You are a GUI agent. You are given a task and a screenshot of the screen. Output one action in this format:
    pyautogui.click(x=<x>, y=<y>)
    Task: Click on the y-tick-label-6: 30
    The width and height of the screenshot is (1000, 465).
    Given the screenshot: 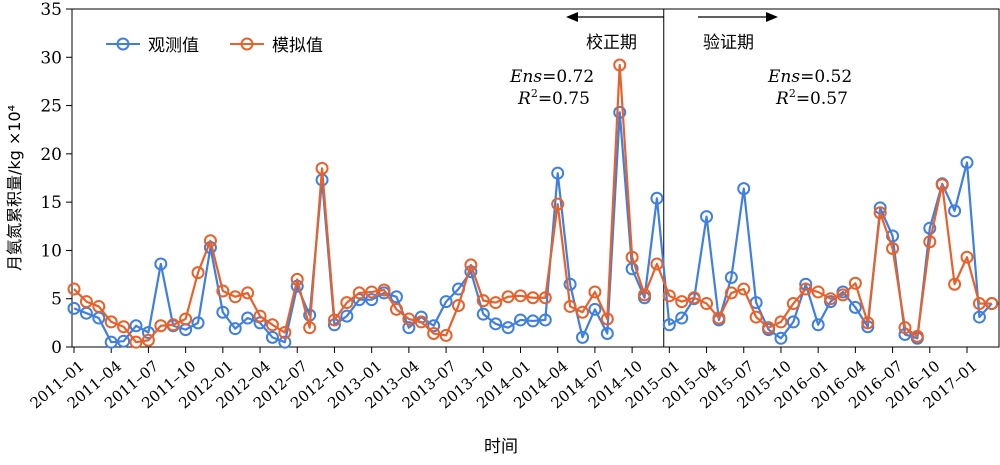 What is the action you would take?
    pyautogui.click(x=51, y=58)
    